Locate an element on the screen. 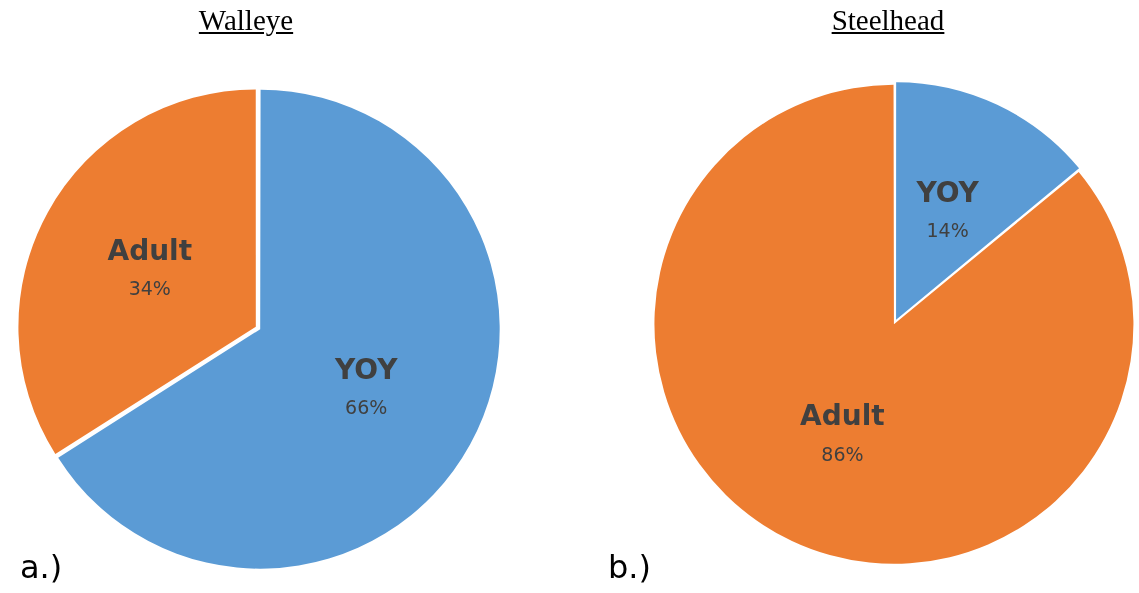 The width and height of the screenshot is (1139, 593). data-label: 66% is located at coordinates (366, 407).